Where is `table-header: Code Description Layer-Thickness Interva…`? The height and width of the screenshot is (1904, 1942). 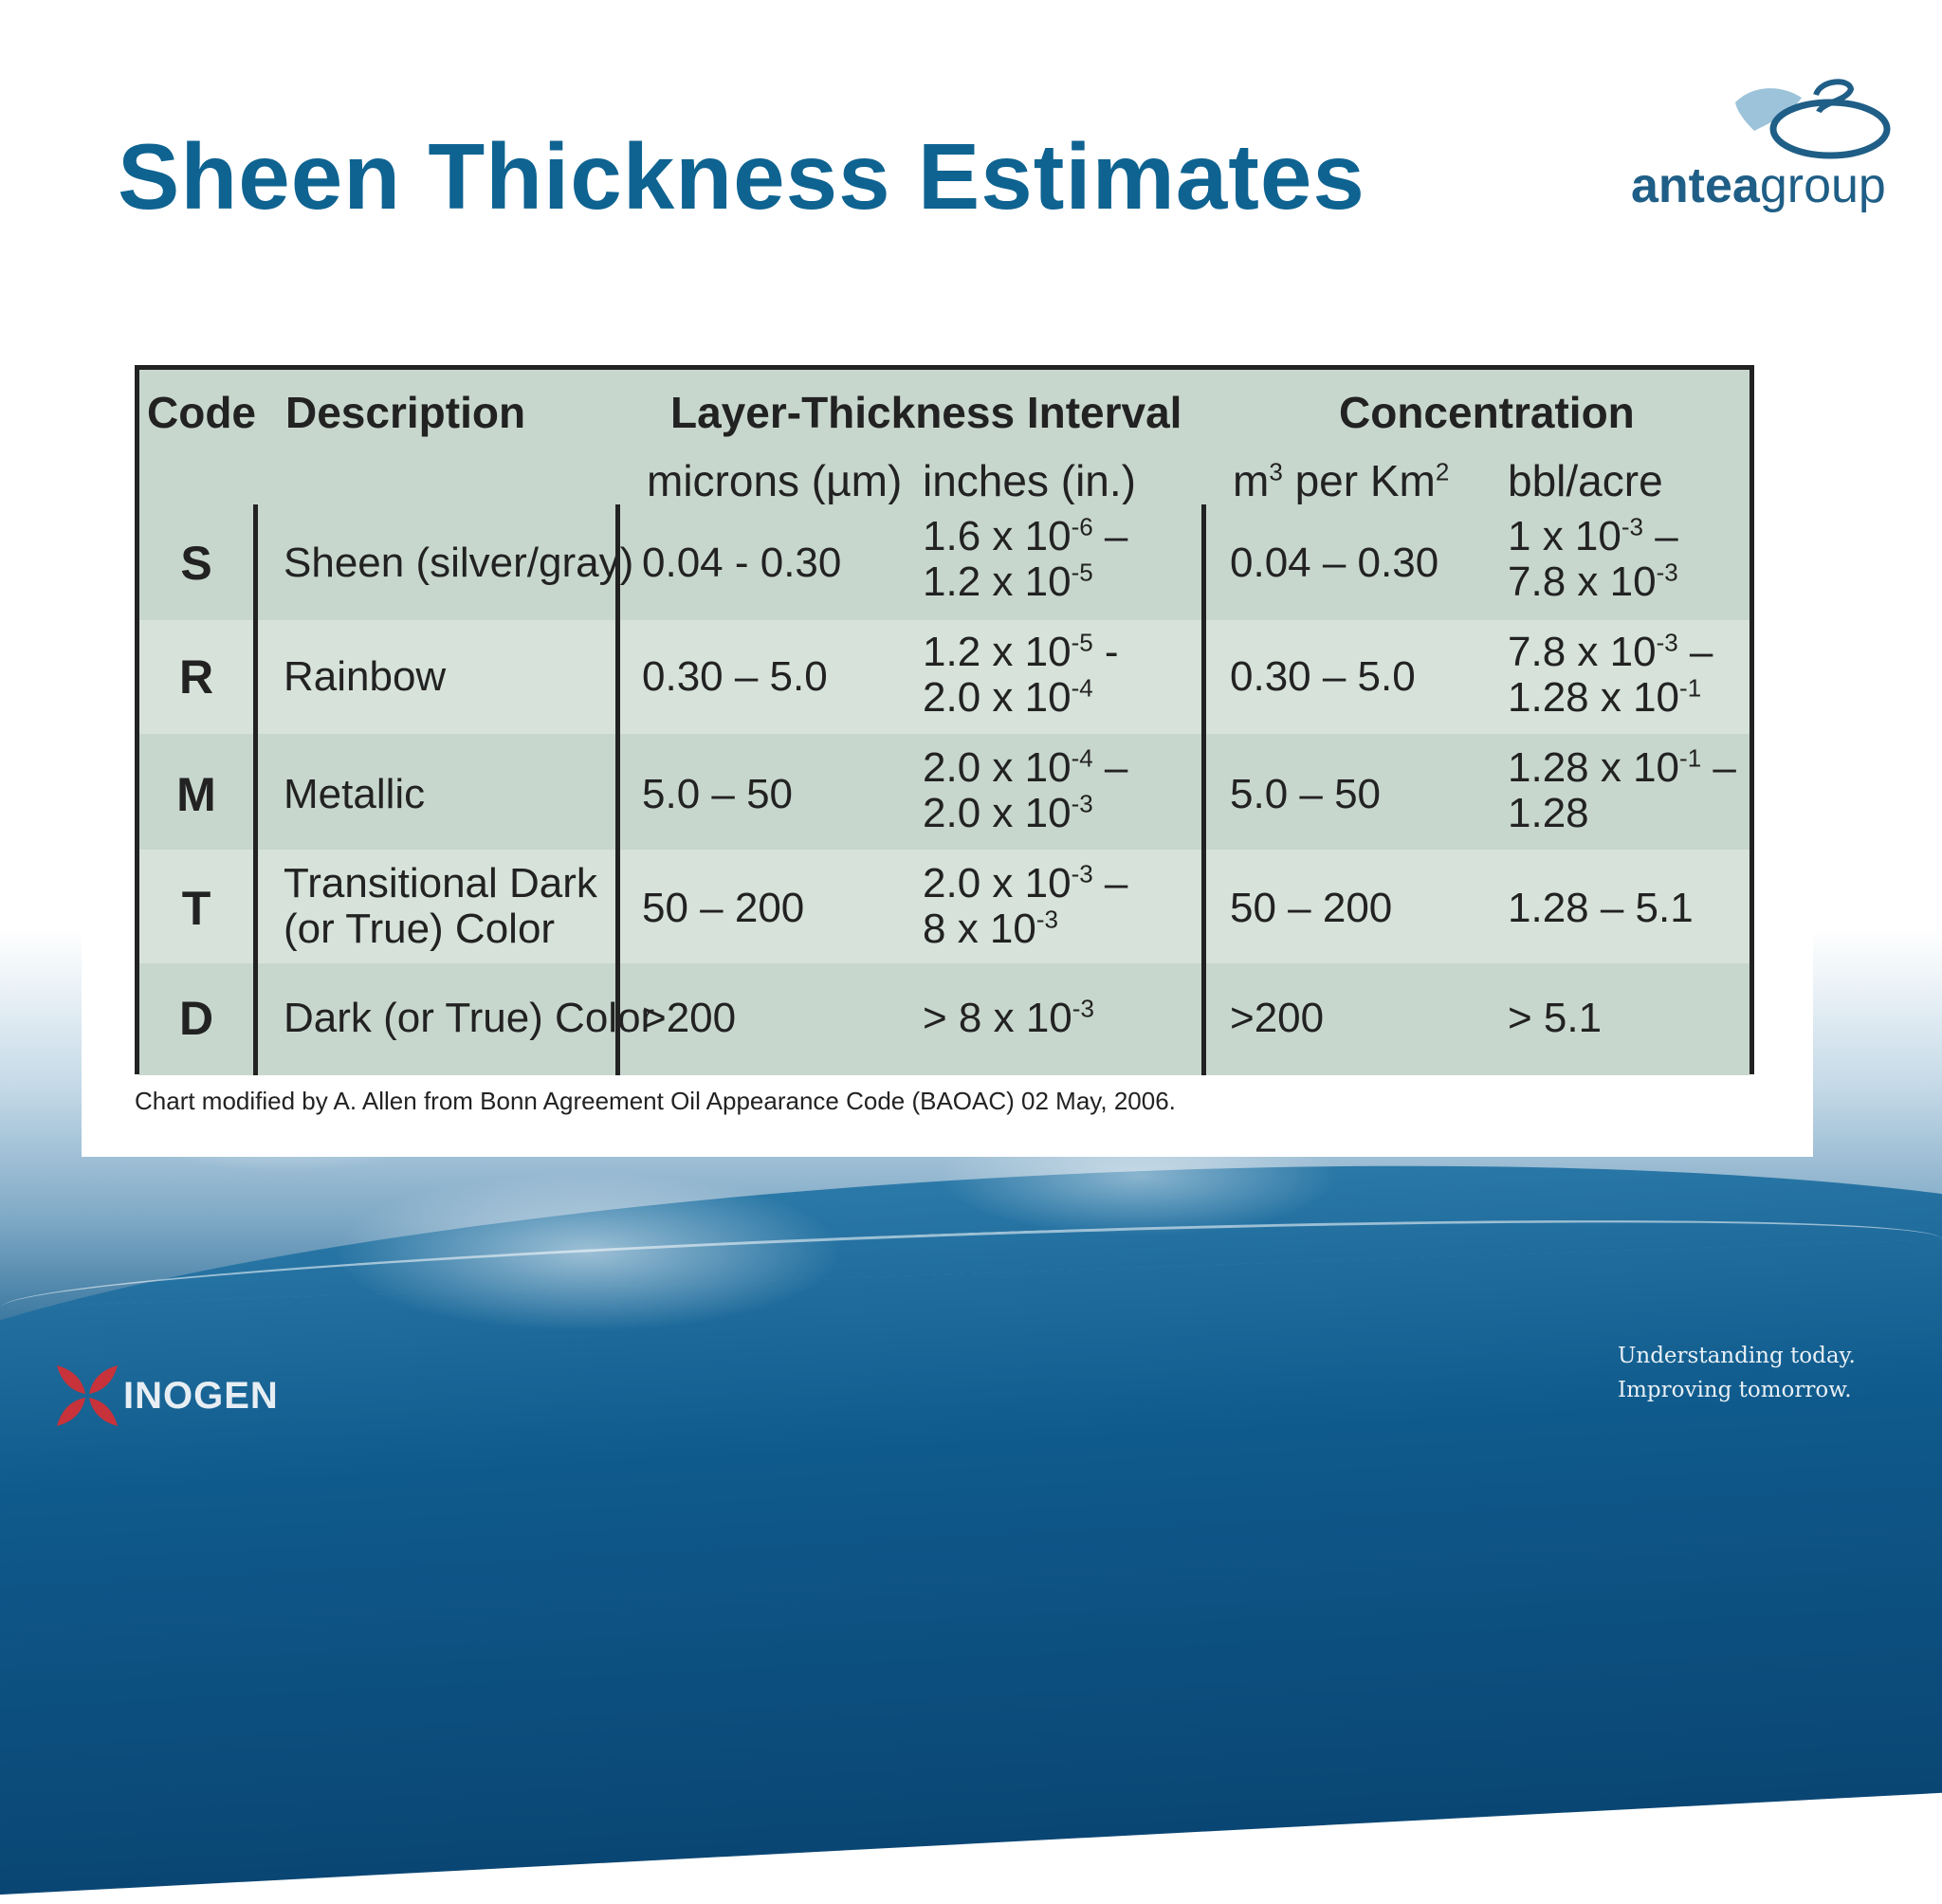
table-header: Code Description Layer-Thickness Interva… is located at coordinates (944, 440).